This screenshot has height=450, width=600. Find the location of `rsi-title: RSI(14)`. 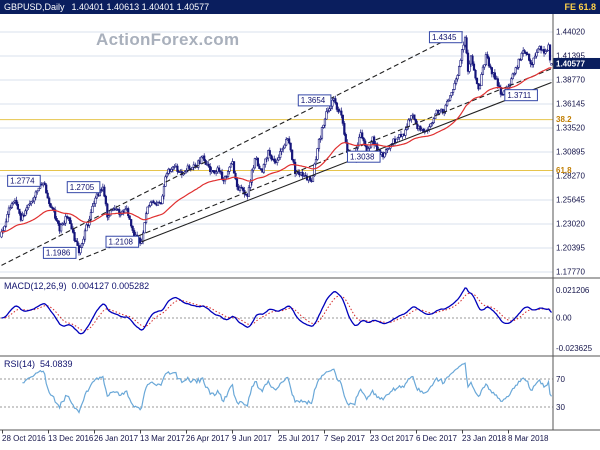

rsi-title: RSI(14) is located at coordinates (20, 364).